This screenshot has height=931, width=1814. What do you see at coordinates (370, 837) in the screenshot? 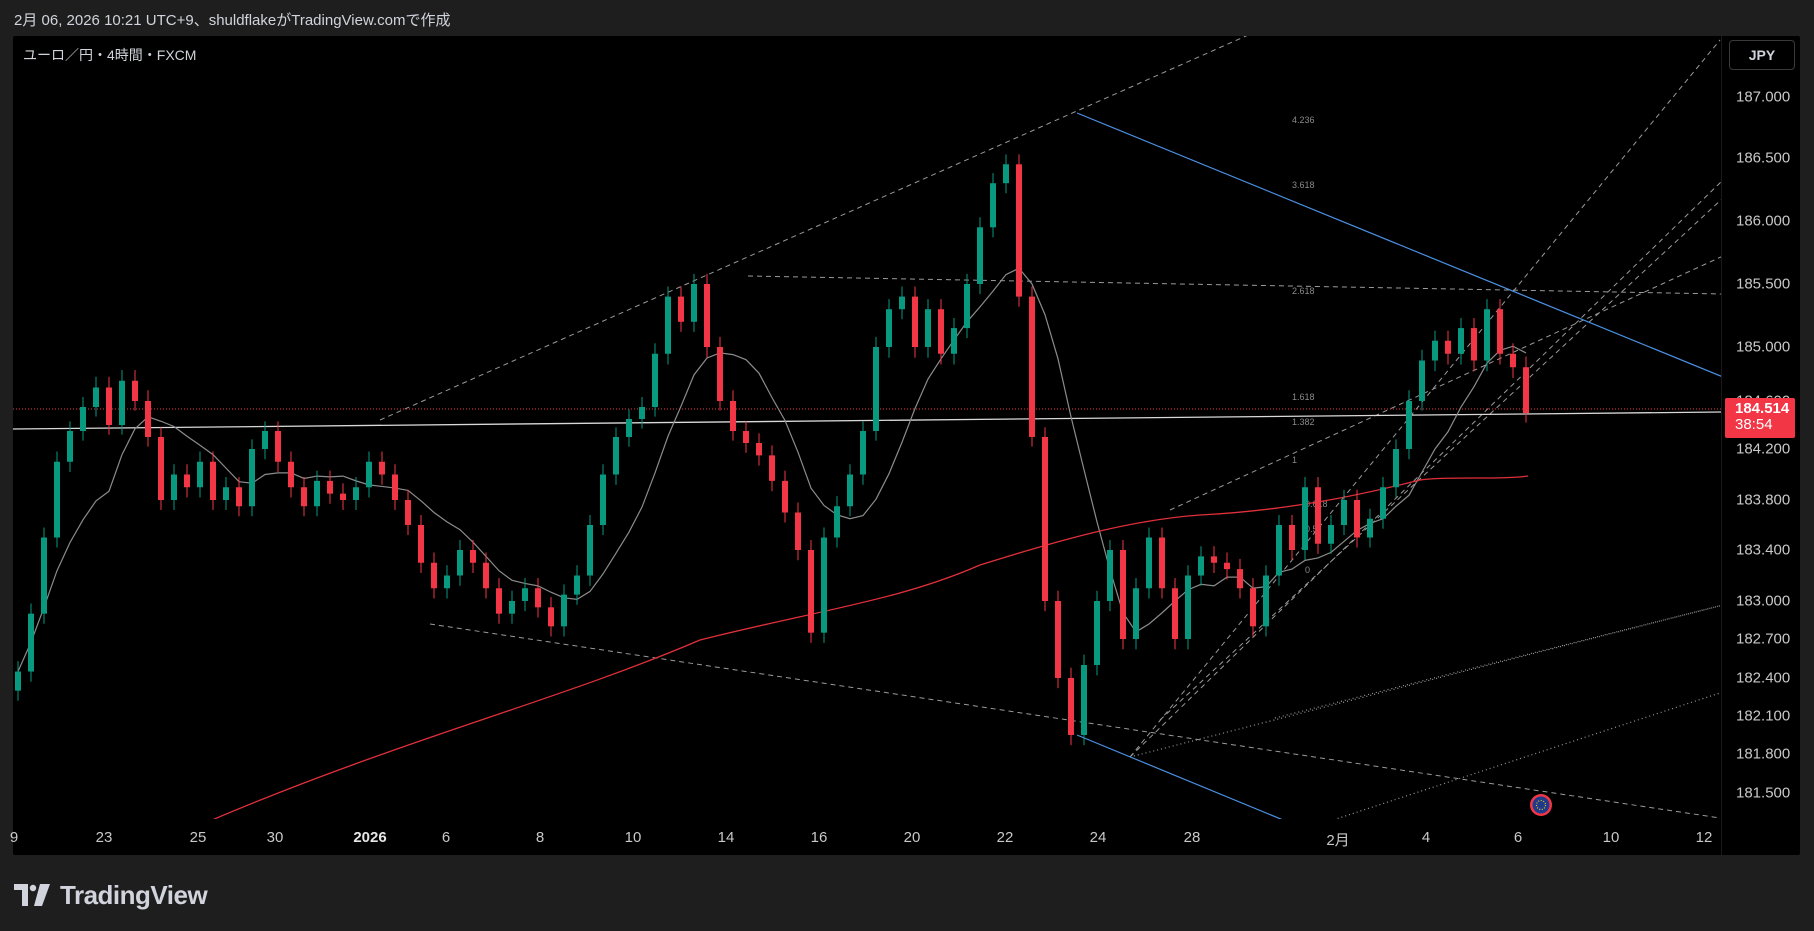
I see `time-tick-label: 2026` at bounding box center [370, 837].